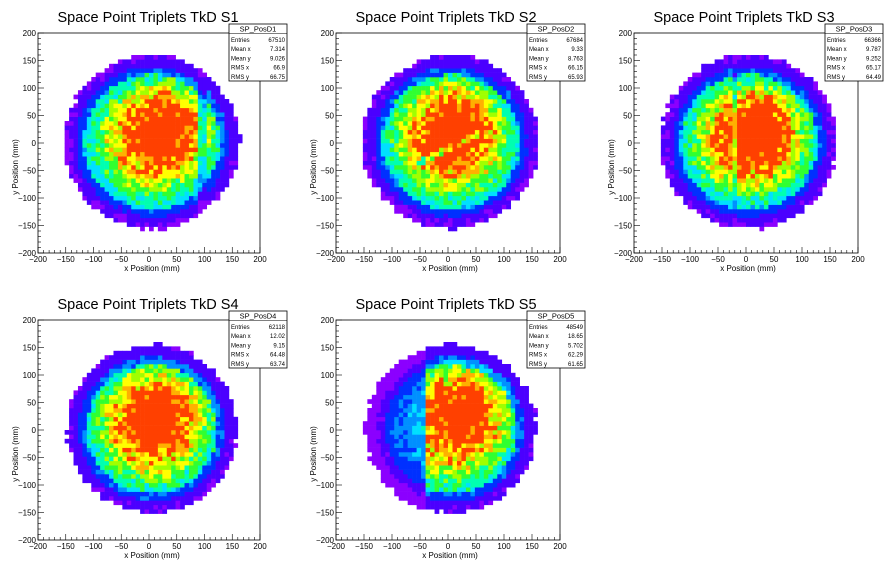  I want to click on stats-row-label: Entries, so click(538, 41).